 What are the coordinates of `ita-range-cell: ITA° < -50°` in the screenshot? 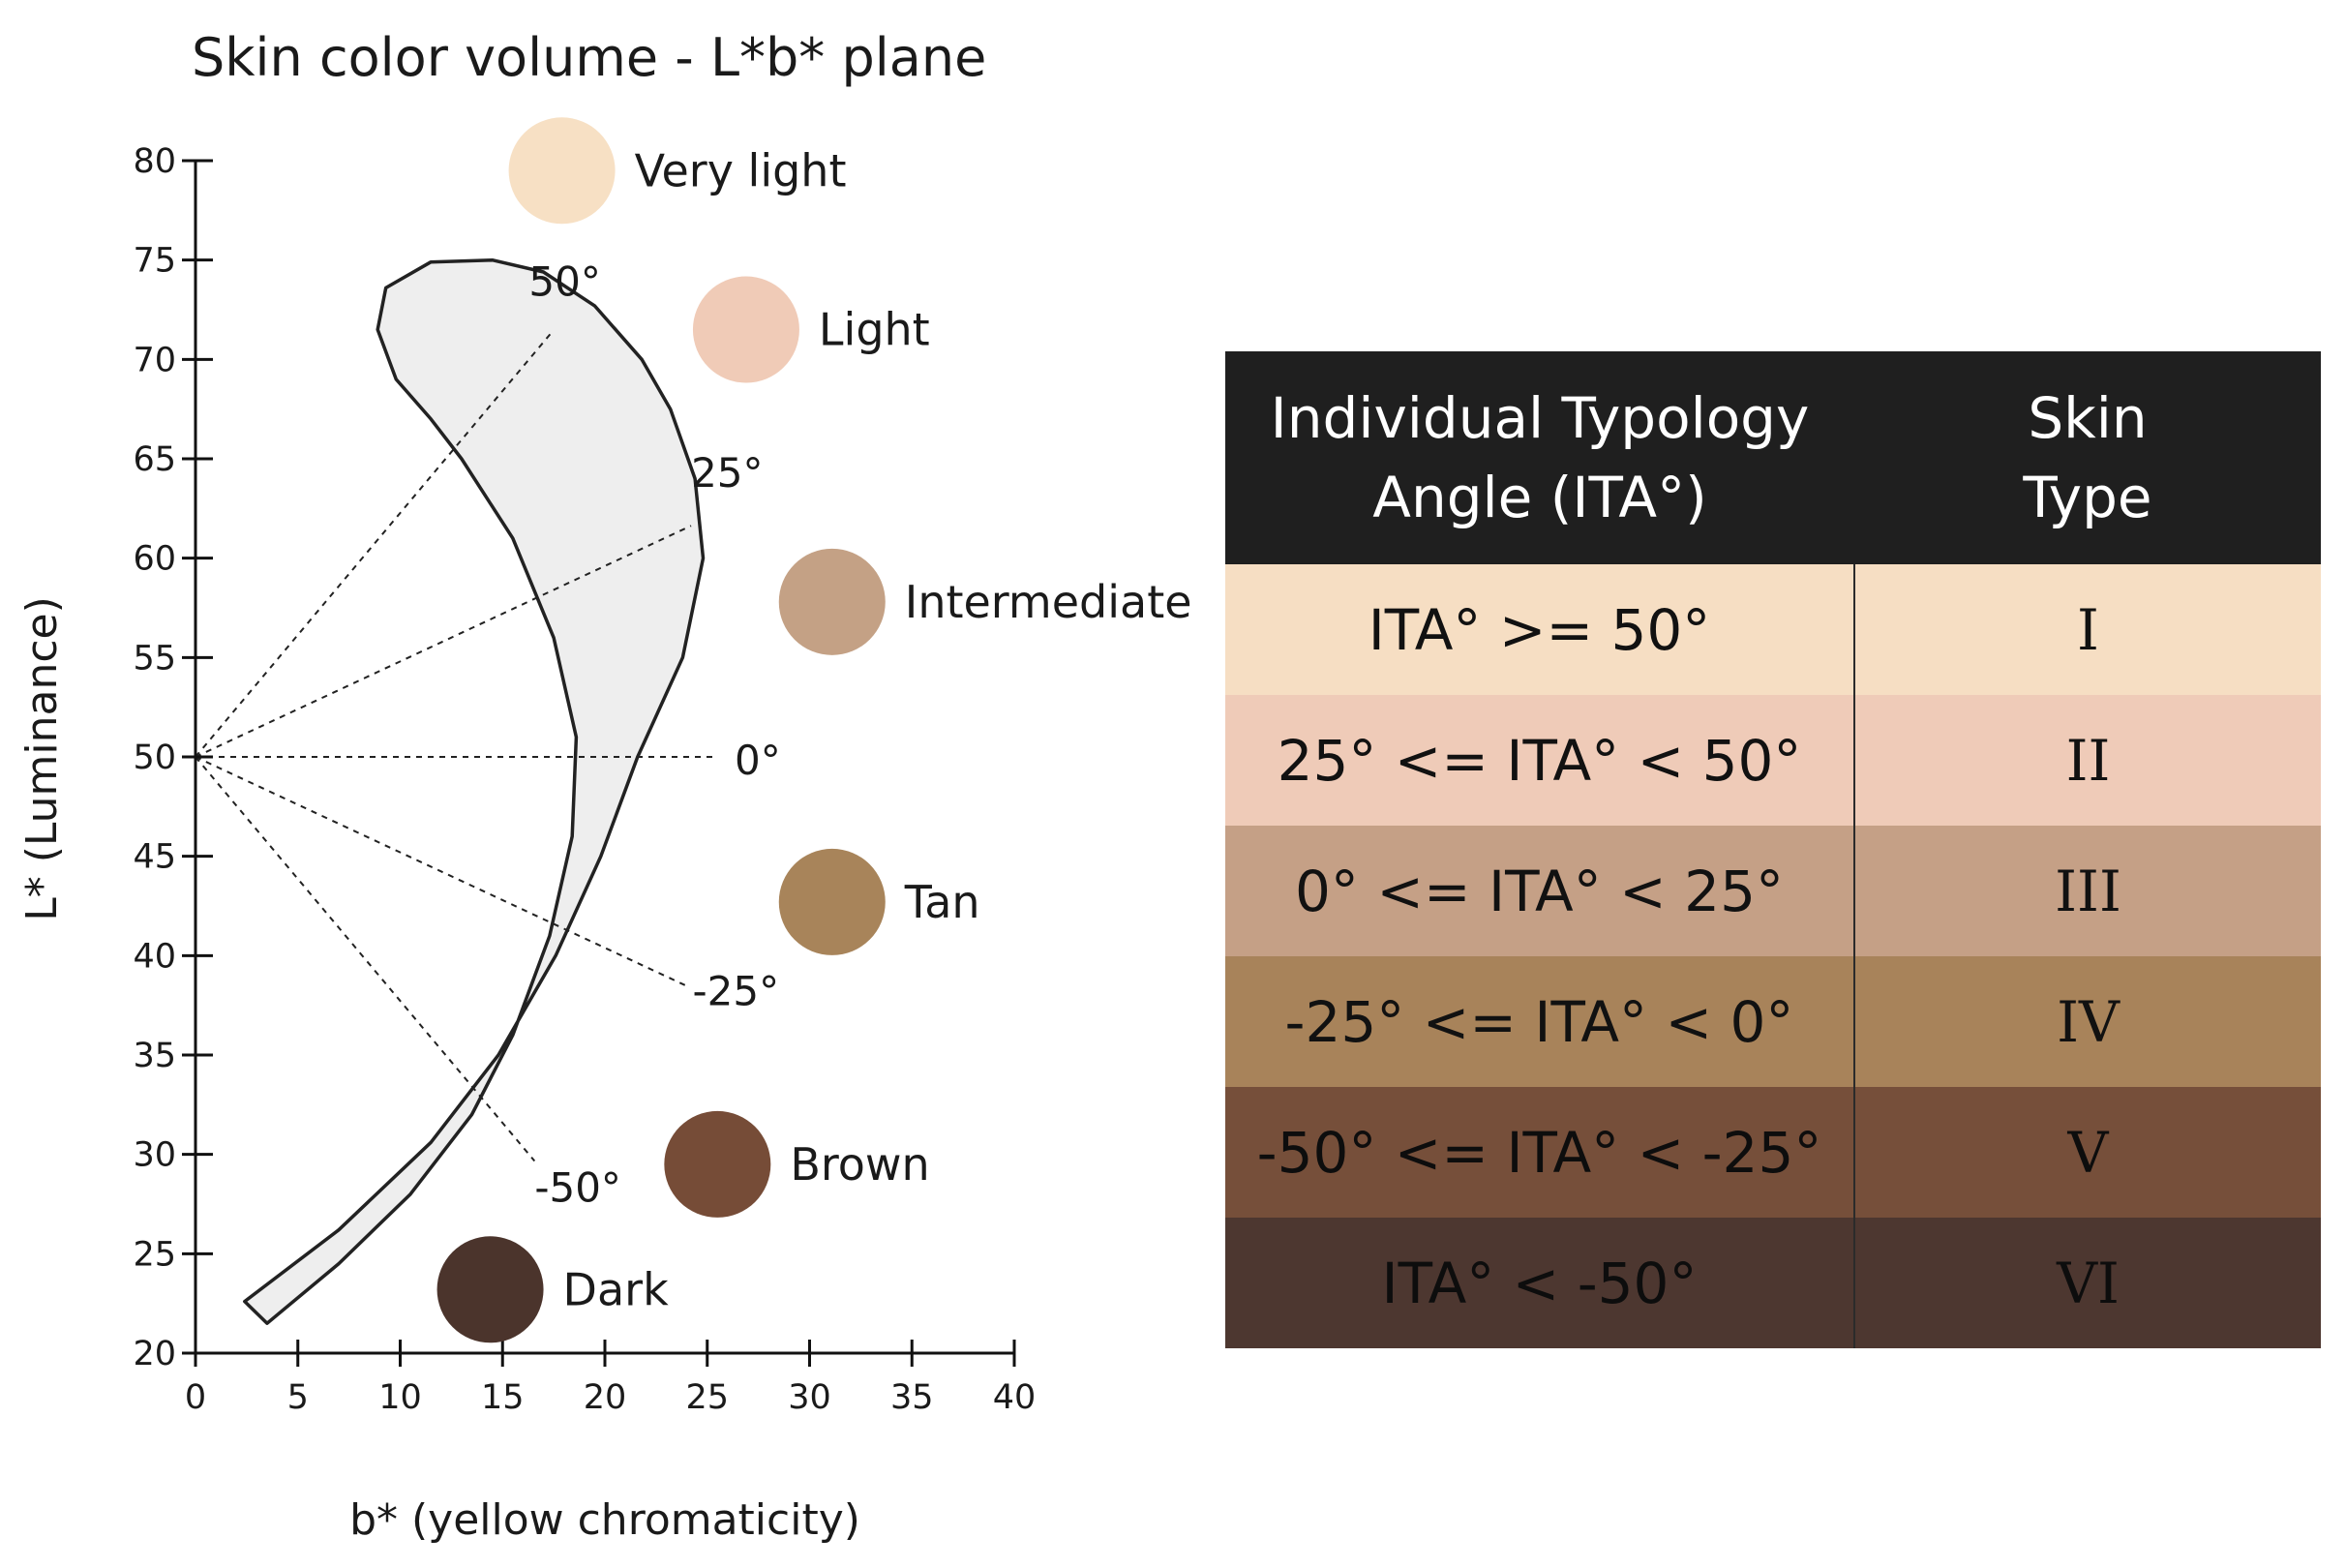 It's located at (1540, 1283).